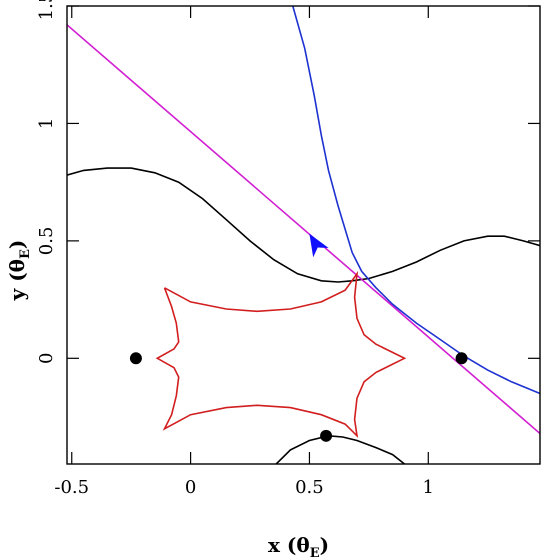 This screenshot has width=541, height=559. Describe the element at coordinates (46, 241) in the screenshot. I see `y-tick-label-1: 0.5` at that location.